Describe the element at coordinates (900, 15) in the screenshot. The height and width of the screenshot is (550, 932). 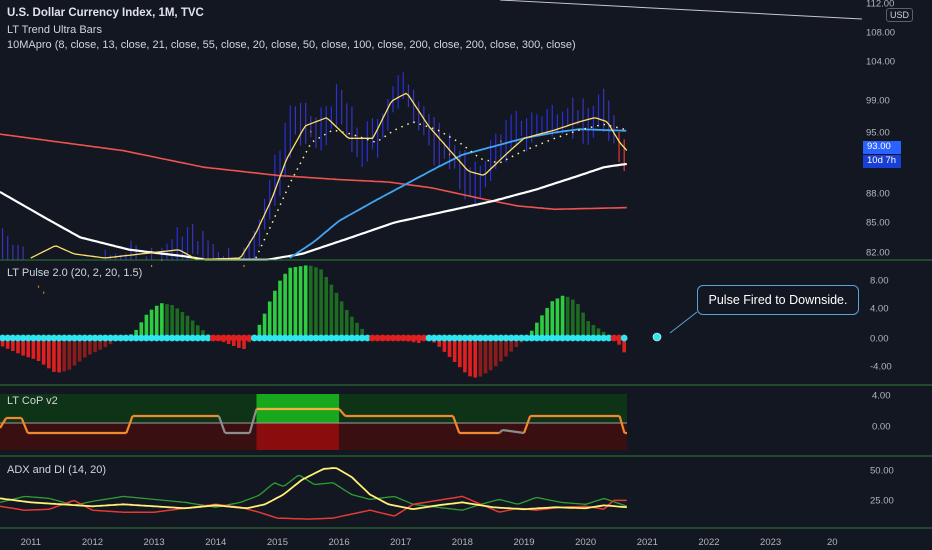
I see `currency-badge: USD` at that location.